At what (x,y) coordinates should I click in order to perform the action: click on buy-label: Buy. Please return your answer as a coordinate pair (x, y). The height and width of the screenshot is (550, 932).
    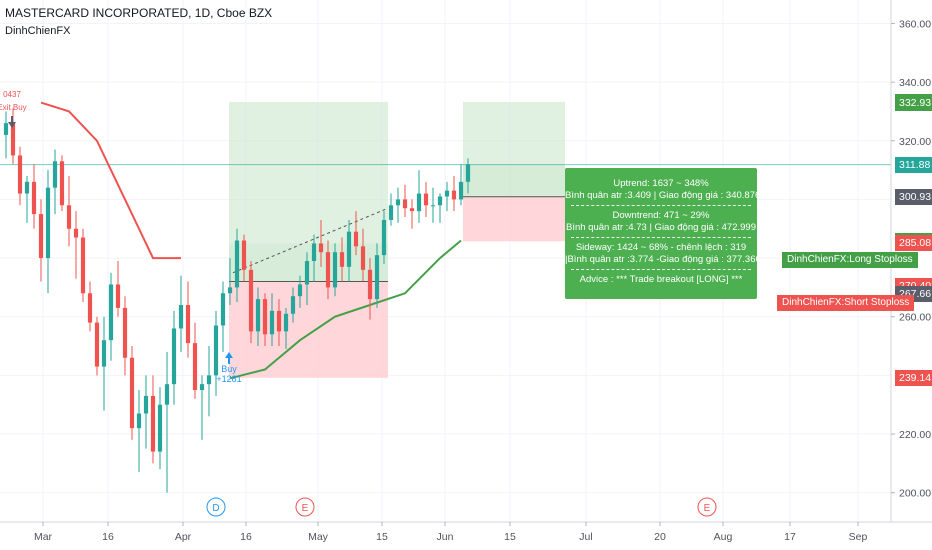
    Looking at the image, I should click on (229, 369).